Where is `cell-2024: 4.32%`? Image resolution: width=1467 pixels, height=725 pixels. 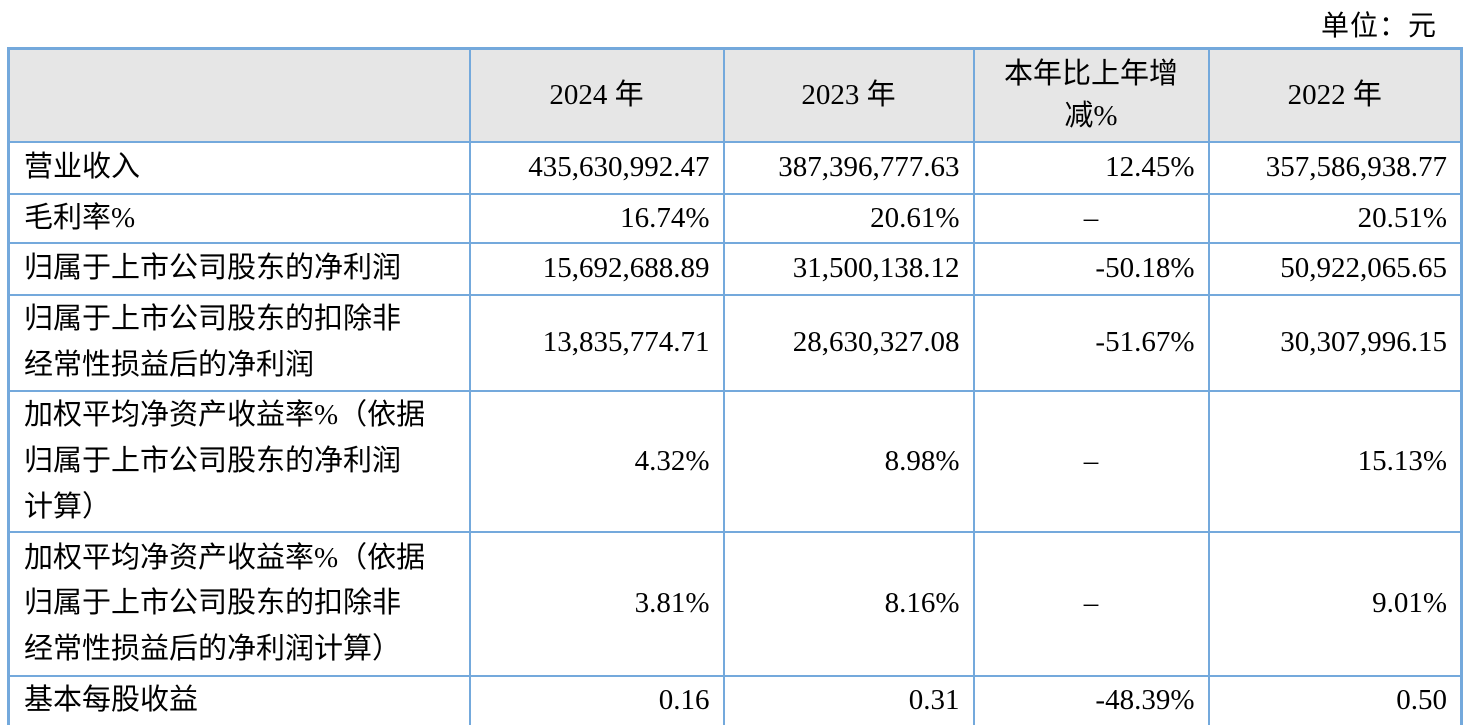
cell-2024: 4.32% is located at coordinates (596, 461).